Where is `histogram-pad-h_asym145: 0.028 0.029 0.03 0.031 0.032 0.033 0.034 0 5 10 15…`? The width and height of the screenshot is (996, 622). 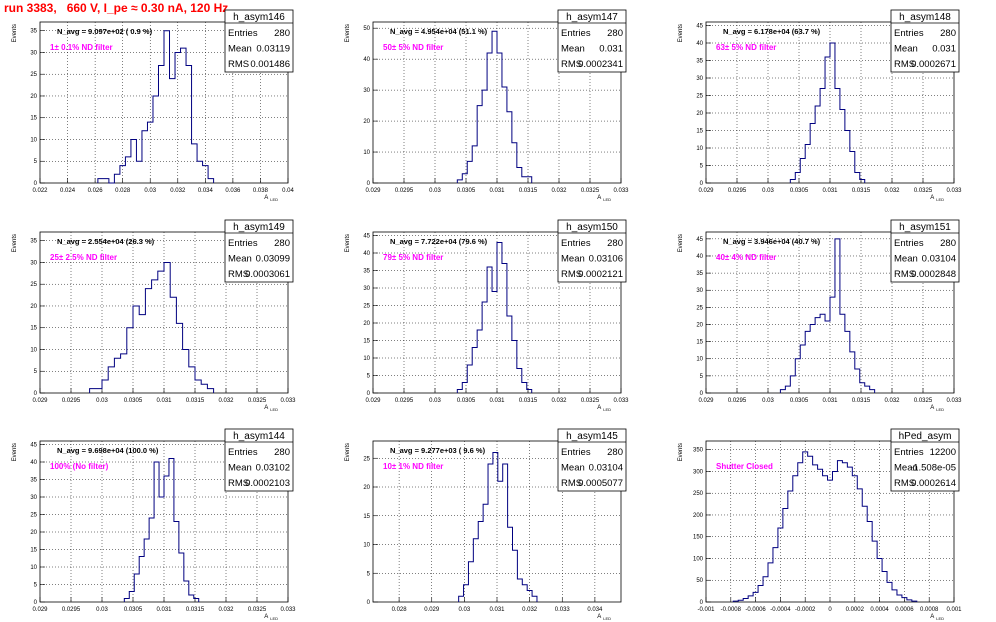
histogram-pad-h_asym145: 0.028 0.029 0.03 0.031 0.032 0.033 0.034 0 5 10 15… is located at coordinates (486, 524).